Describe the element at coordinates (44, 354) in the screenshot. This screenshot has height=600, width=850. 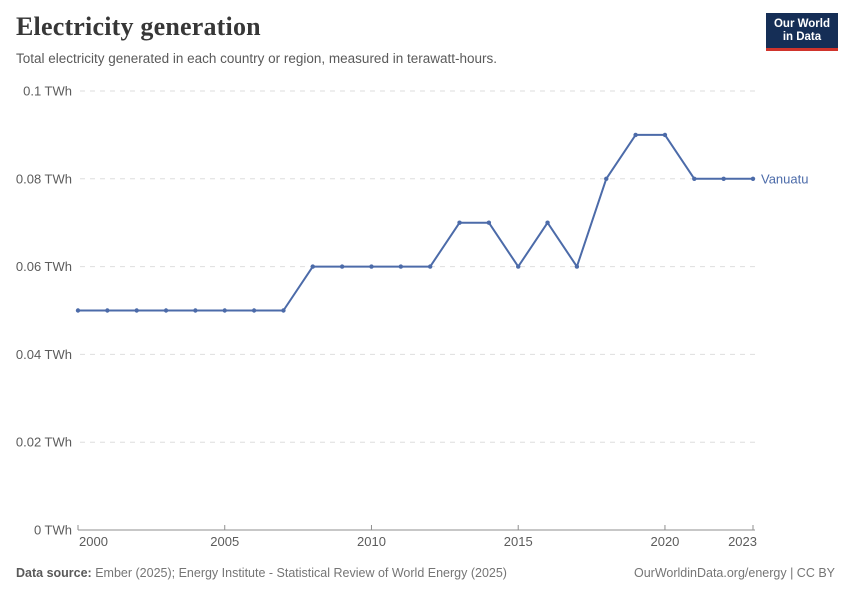
I see `y-axis-tick-label: 0.04 TWh` at that location.